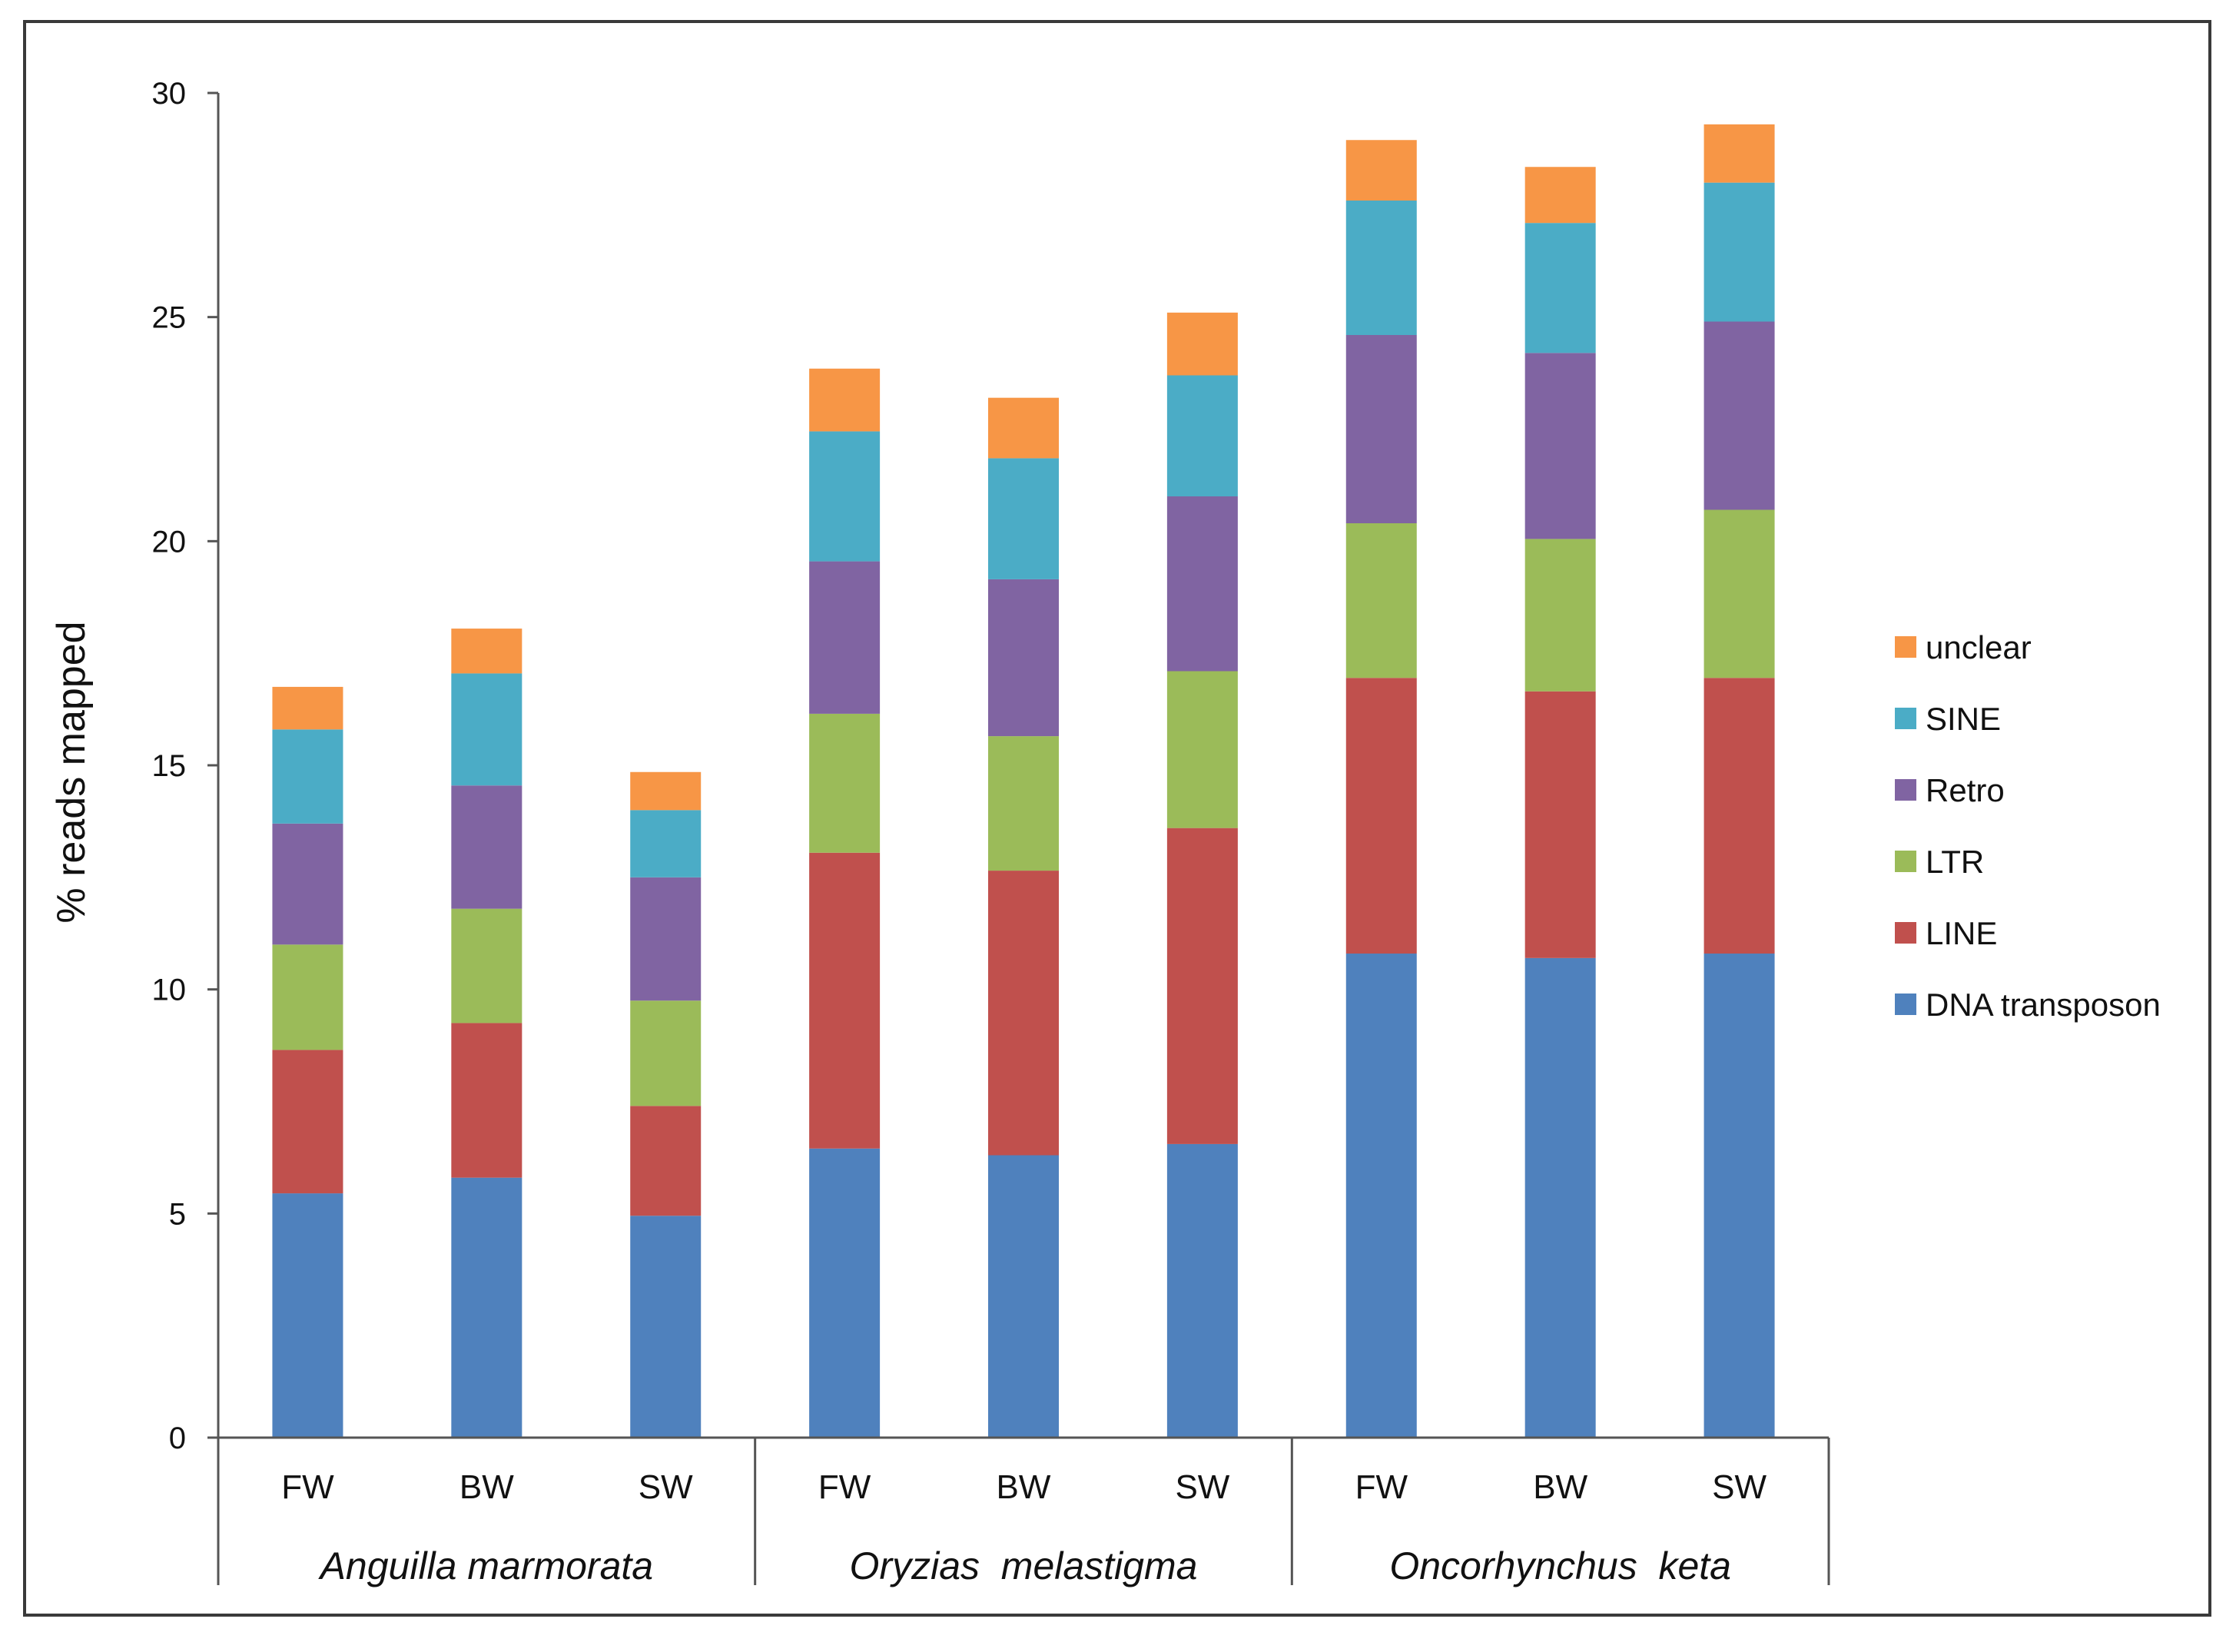  What do you see at coordinates (1906, 933) in the screenshot?
I see `legend-swatch-line` at bounding box center [1906, 933].